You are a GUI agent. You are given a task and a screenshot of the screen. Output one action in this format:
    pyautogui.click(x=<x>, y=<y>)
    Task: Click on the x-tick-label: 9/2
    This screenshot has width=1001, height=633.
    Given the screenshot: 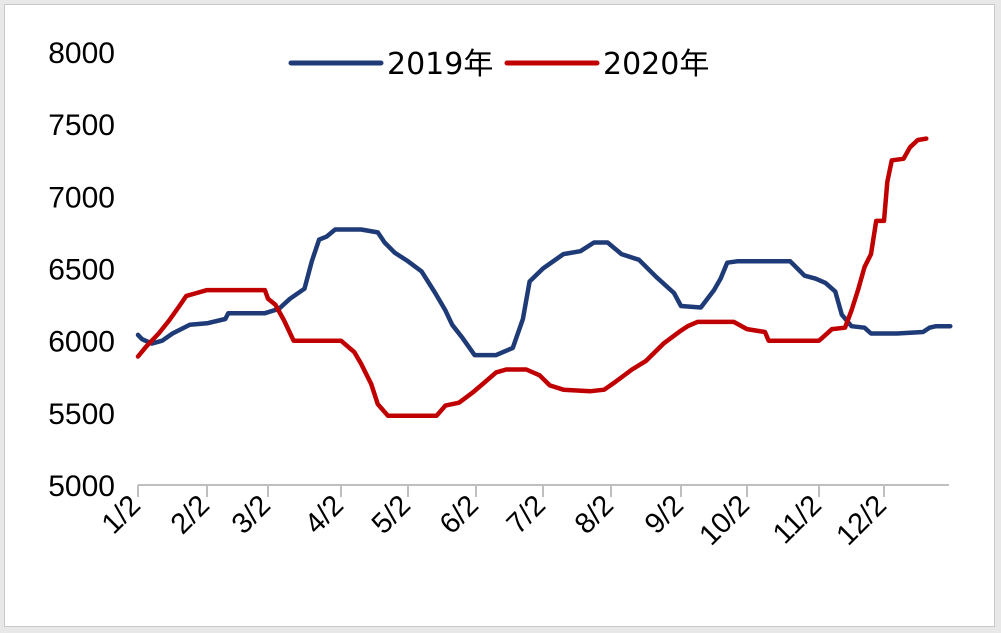 What is the action you would take?
    pyautogui.click(x=664, y=514)
    